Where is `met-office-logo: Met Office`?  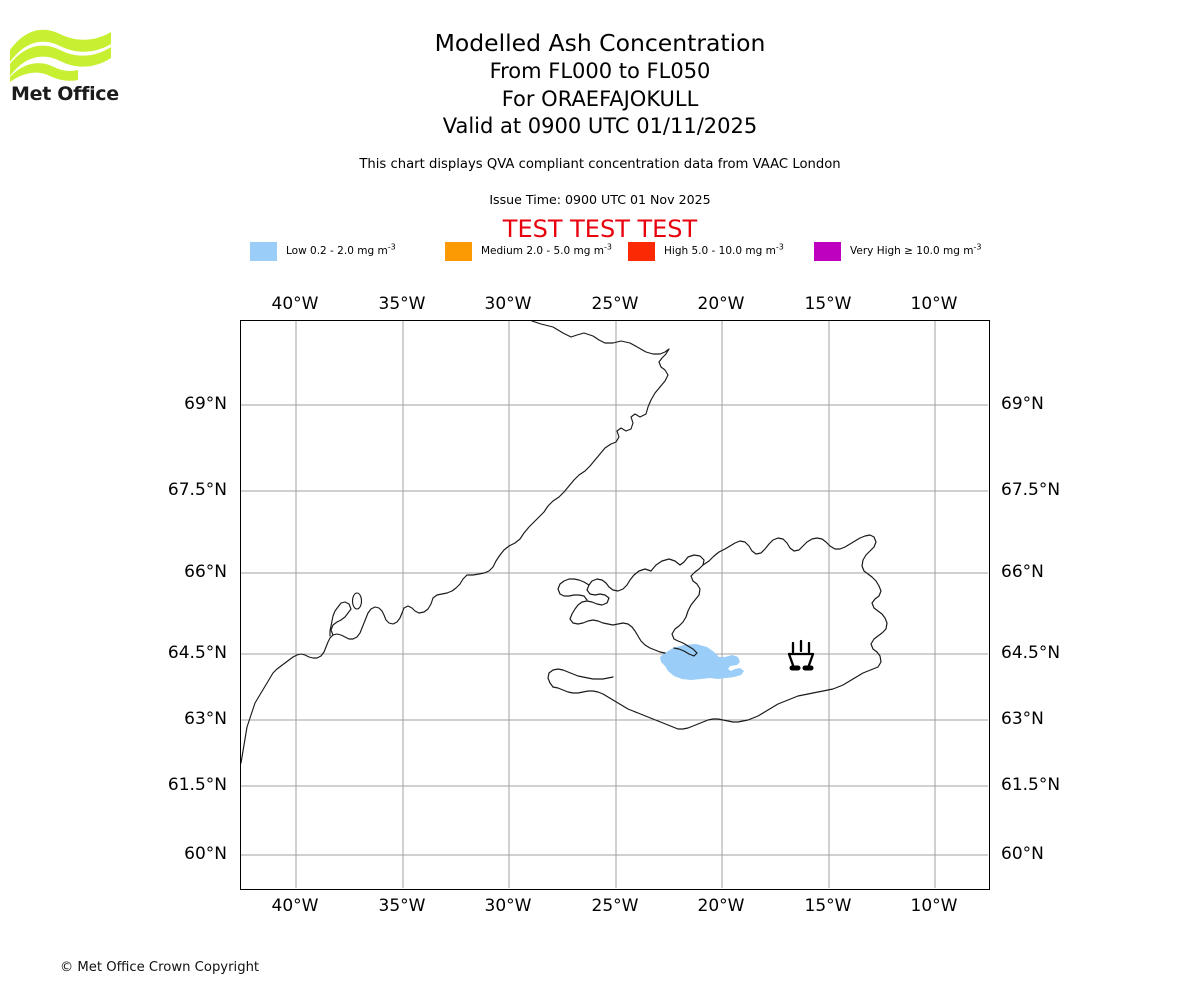
met-office-logo: Met Office is located at coordinates (83, 62).